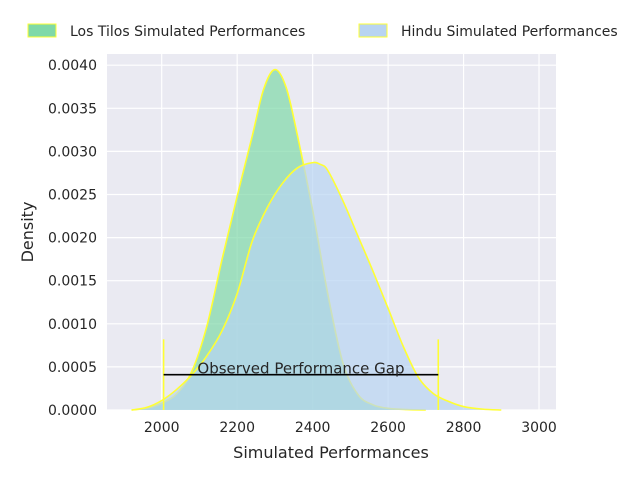 This screenshot has width=640, height=480. Describe the element at coordinates (331, 452) in the screenshot. I see `x-axis-label: Simulated Performances` at that location.